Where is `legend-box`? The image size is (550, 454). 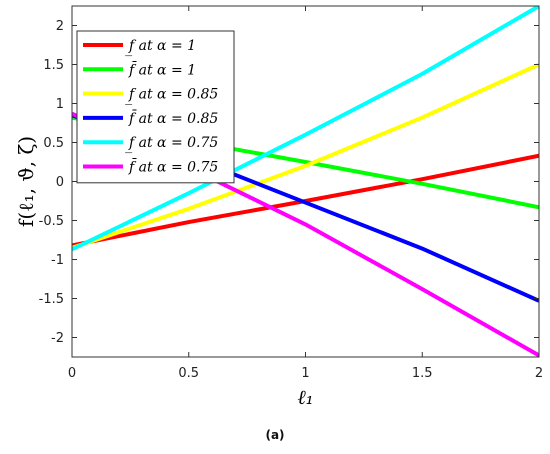
legend-box is located at coordinates (155, 107).